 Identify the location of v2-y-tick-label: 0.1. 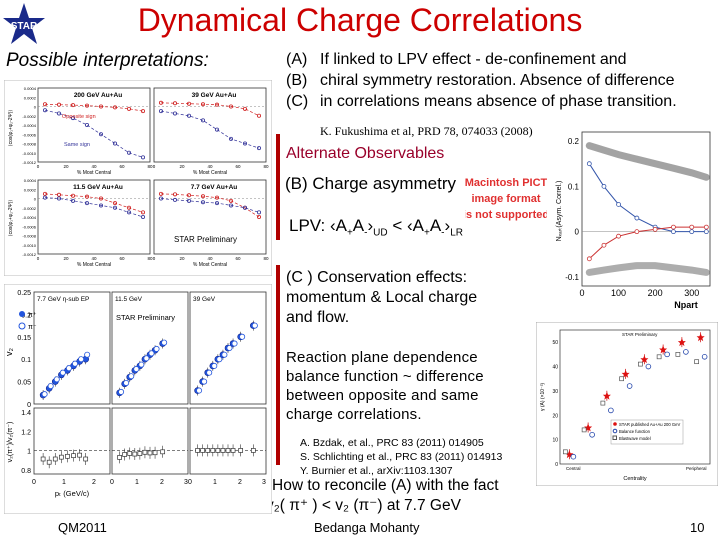
(26, 360).